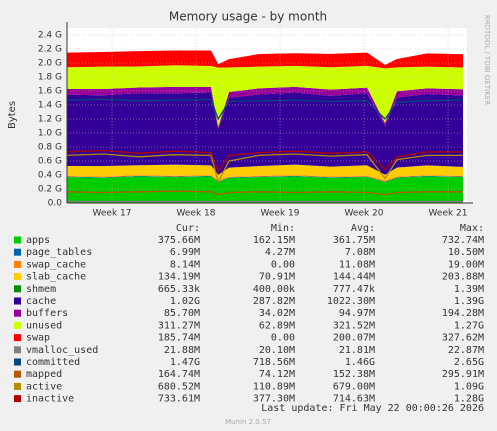  I want to click on legend-label: swap, so click(38, 338).